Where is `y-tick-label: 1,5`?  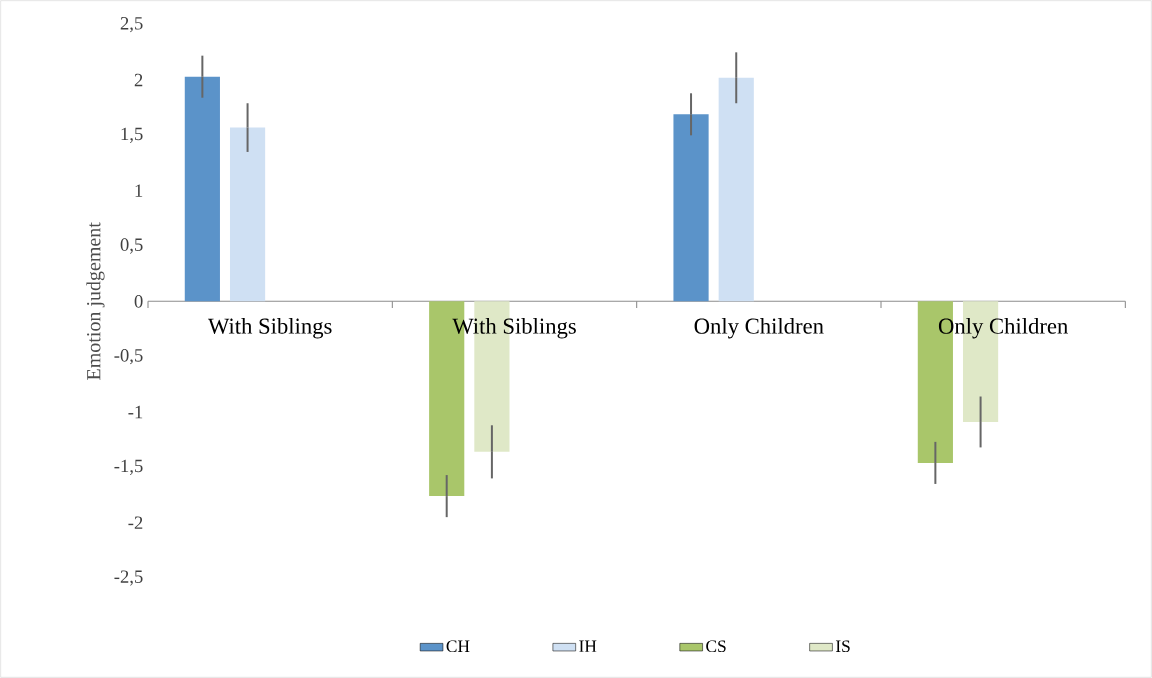
y-tick-label: 1,5 is located at coordinates (132, 135).